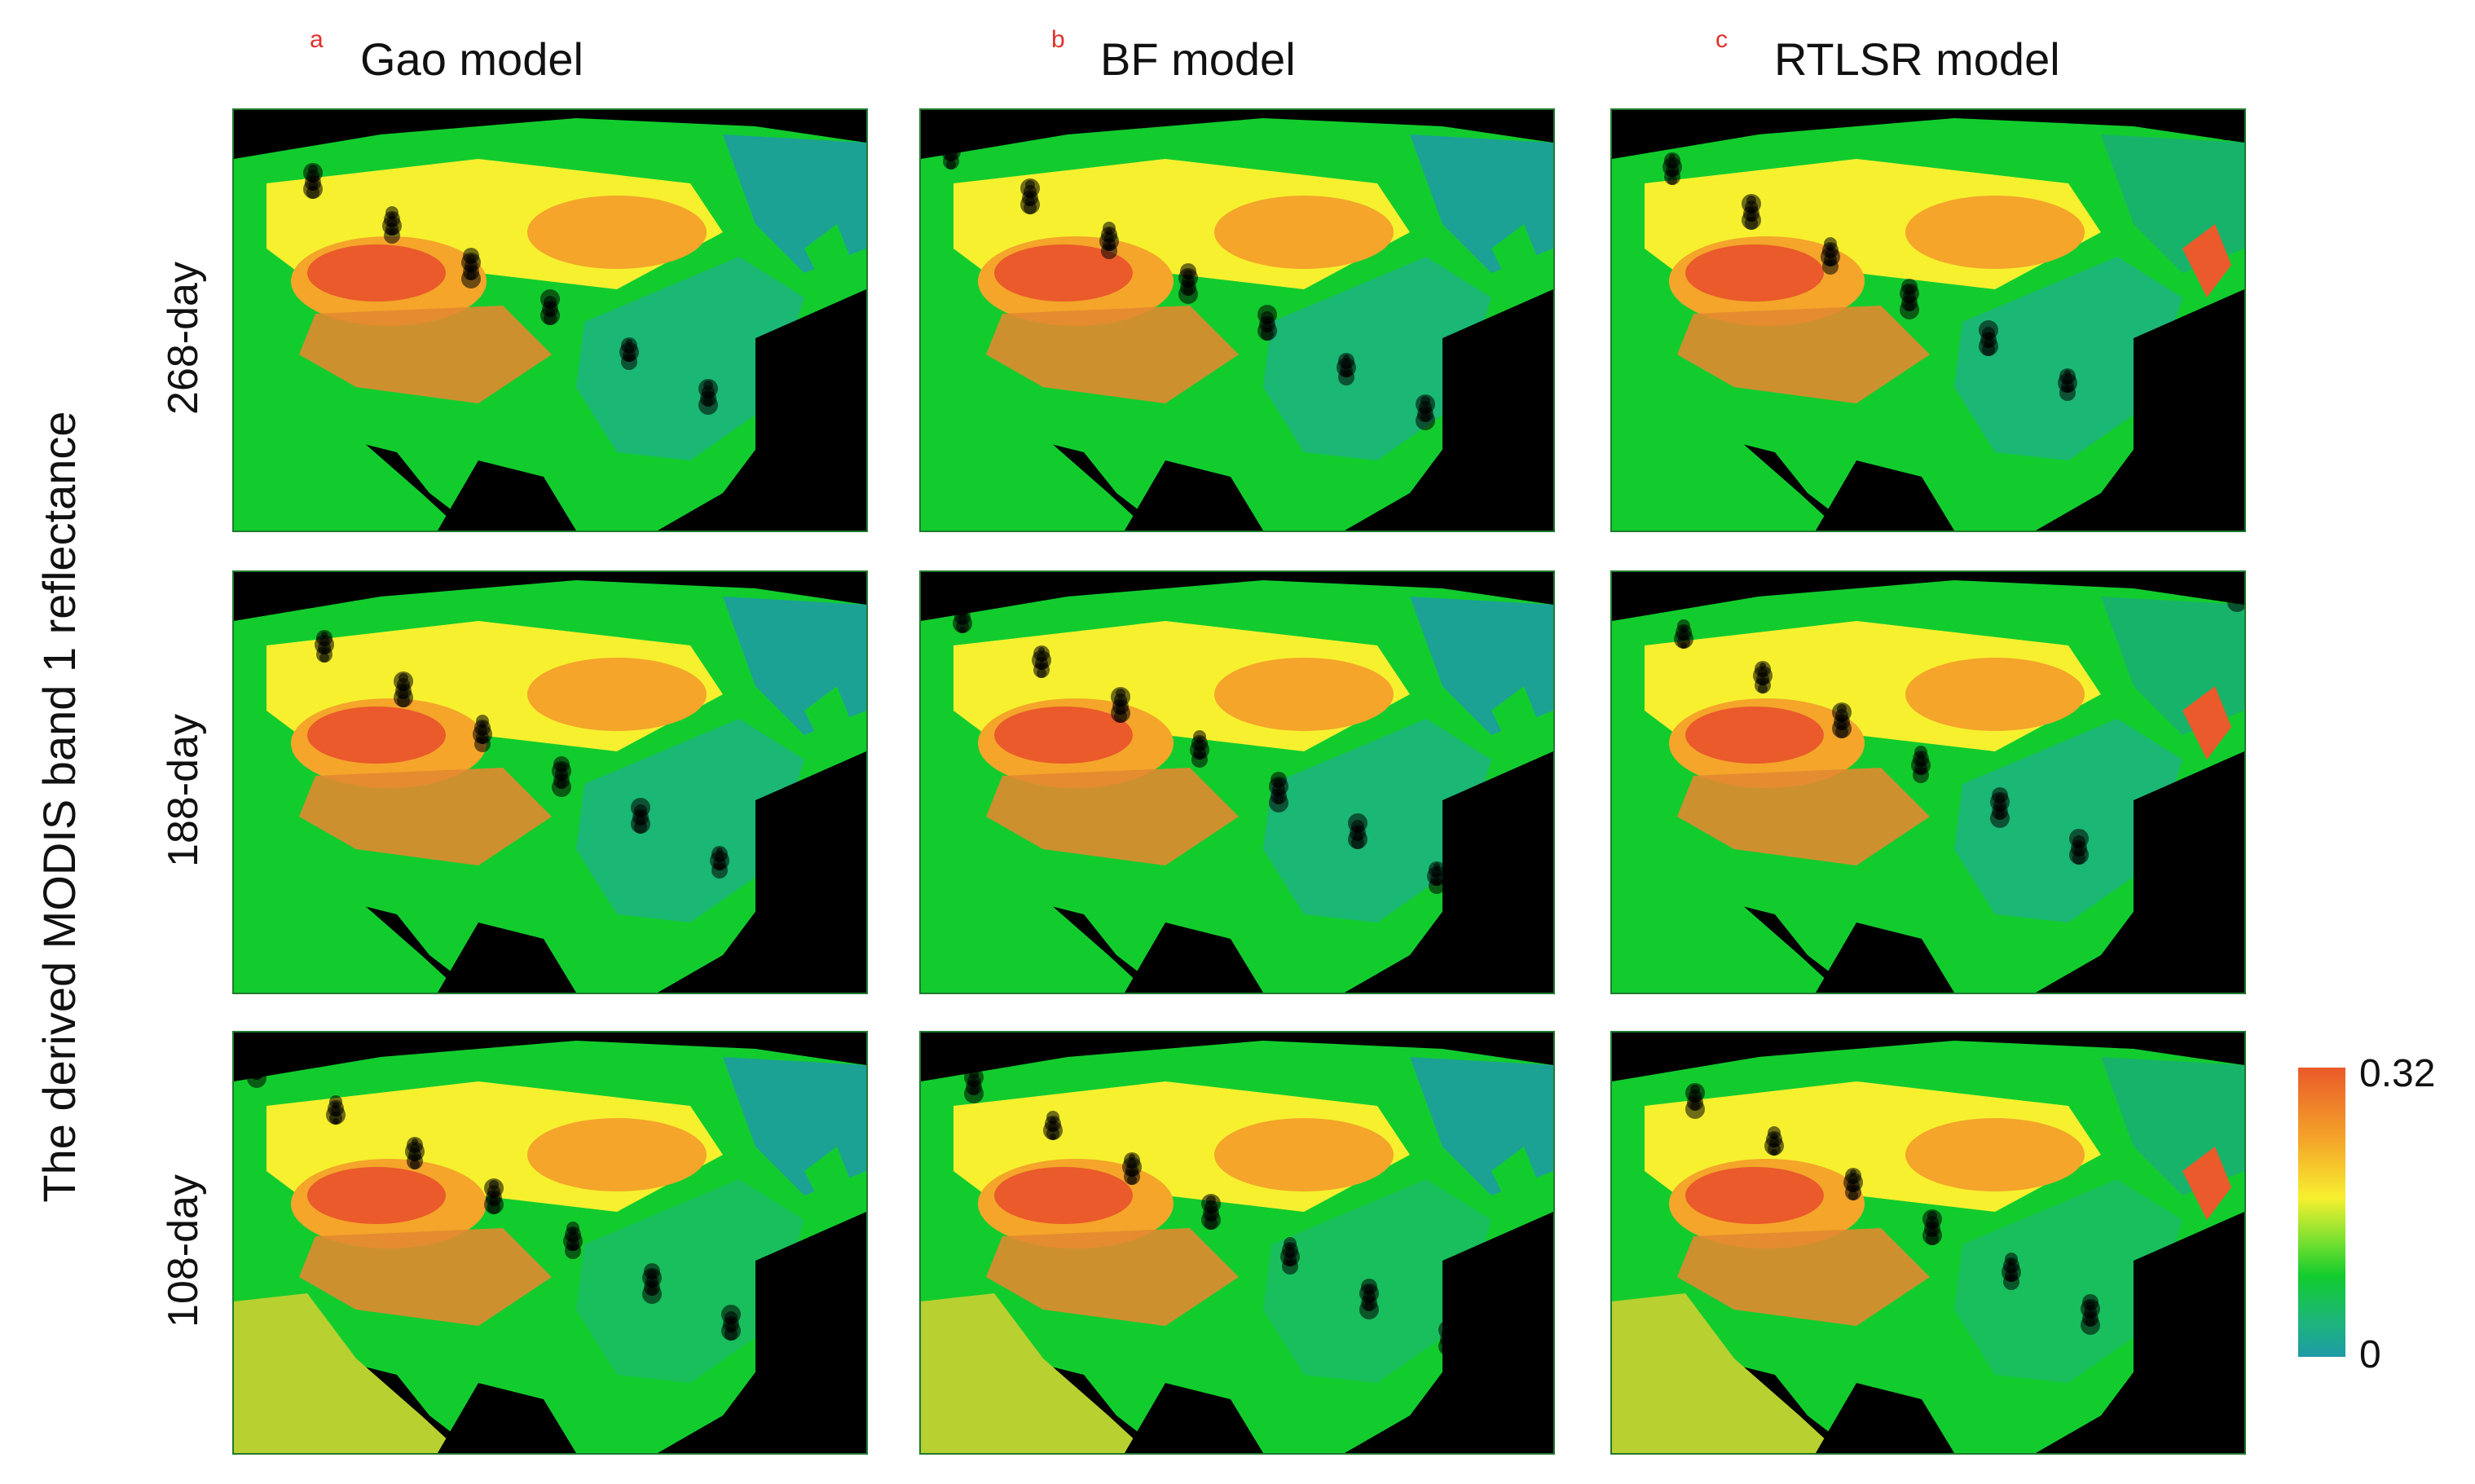 The width and height of the screenshot is (2475, 1484). What do you see at coordinates (1917, 59) in the screenshot?
I see `column-title-rtlsr: RTLSR model` at bounding box center [1917, 59].